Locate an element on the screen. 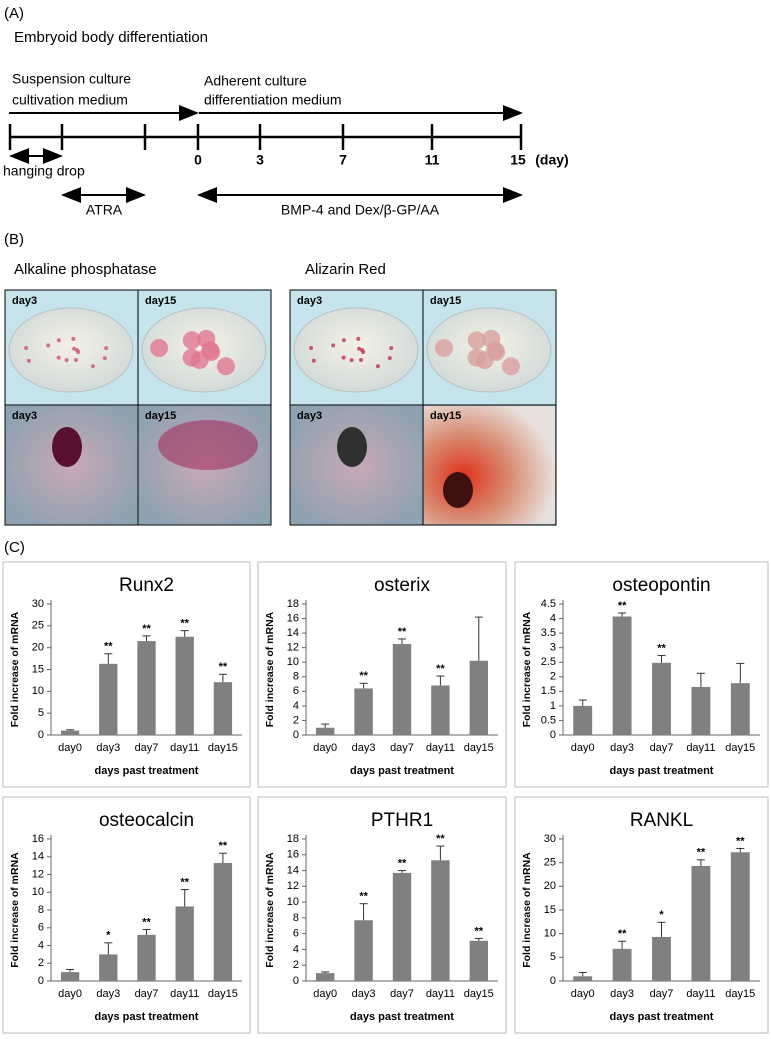 This screenshot has width=771, height=1039. stage-text: differentiation medium is located at coordinates (272, 100).